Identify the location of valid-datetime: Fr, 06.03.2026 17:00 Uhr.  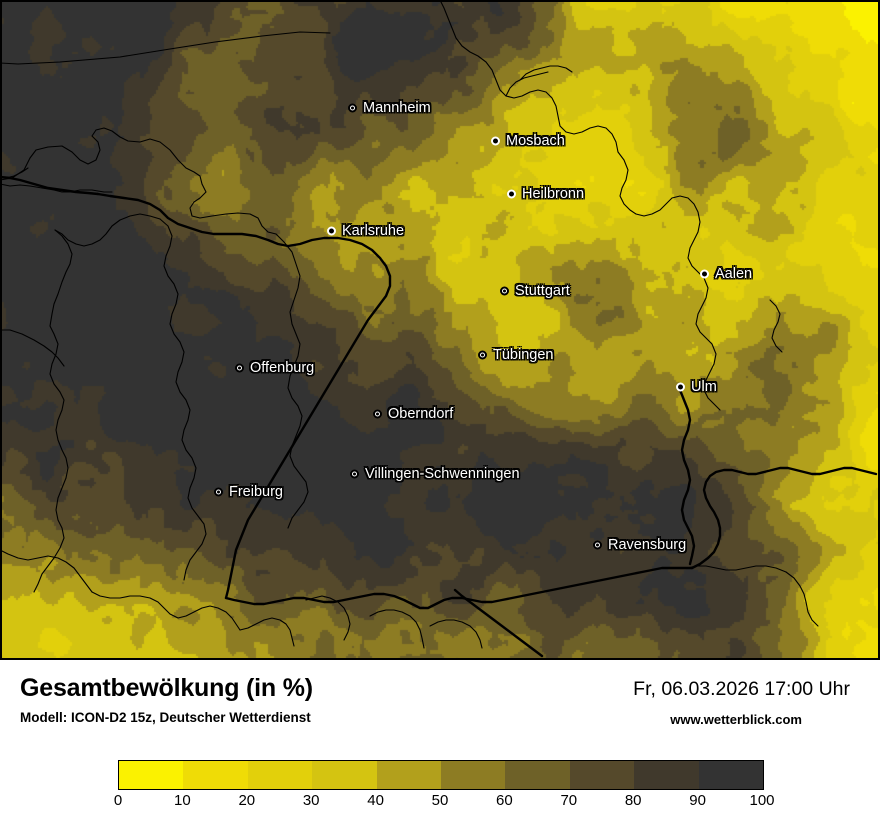
(741, 689).